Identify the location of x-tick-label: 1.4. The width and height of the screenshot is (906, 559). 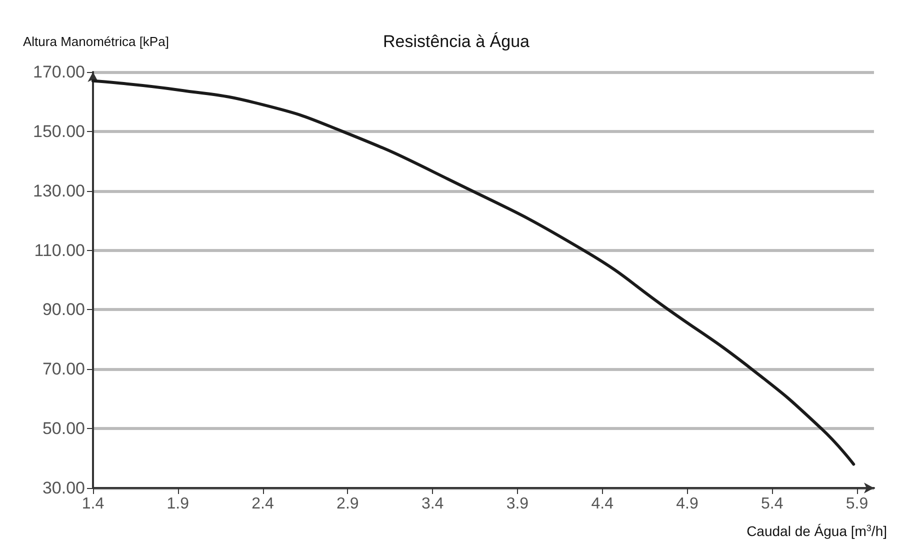
(93, 504).